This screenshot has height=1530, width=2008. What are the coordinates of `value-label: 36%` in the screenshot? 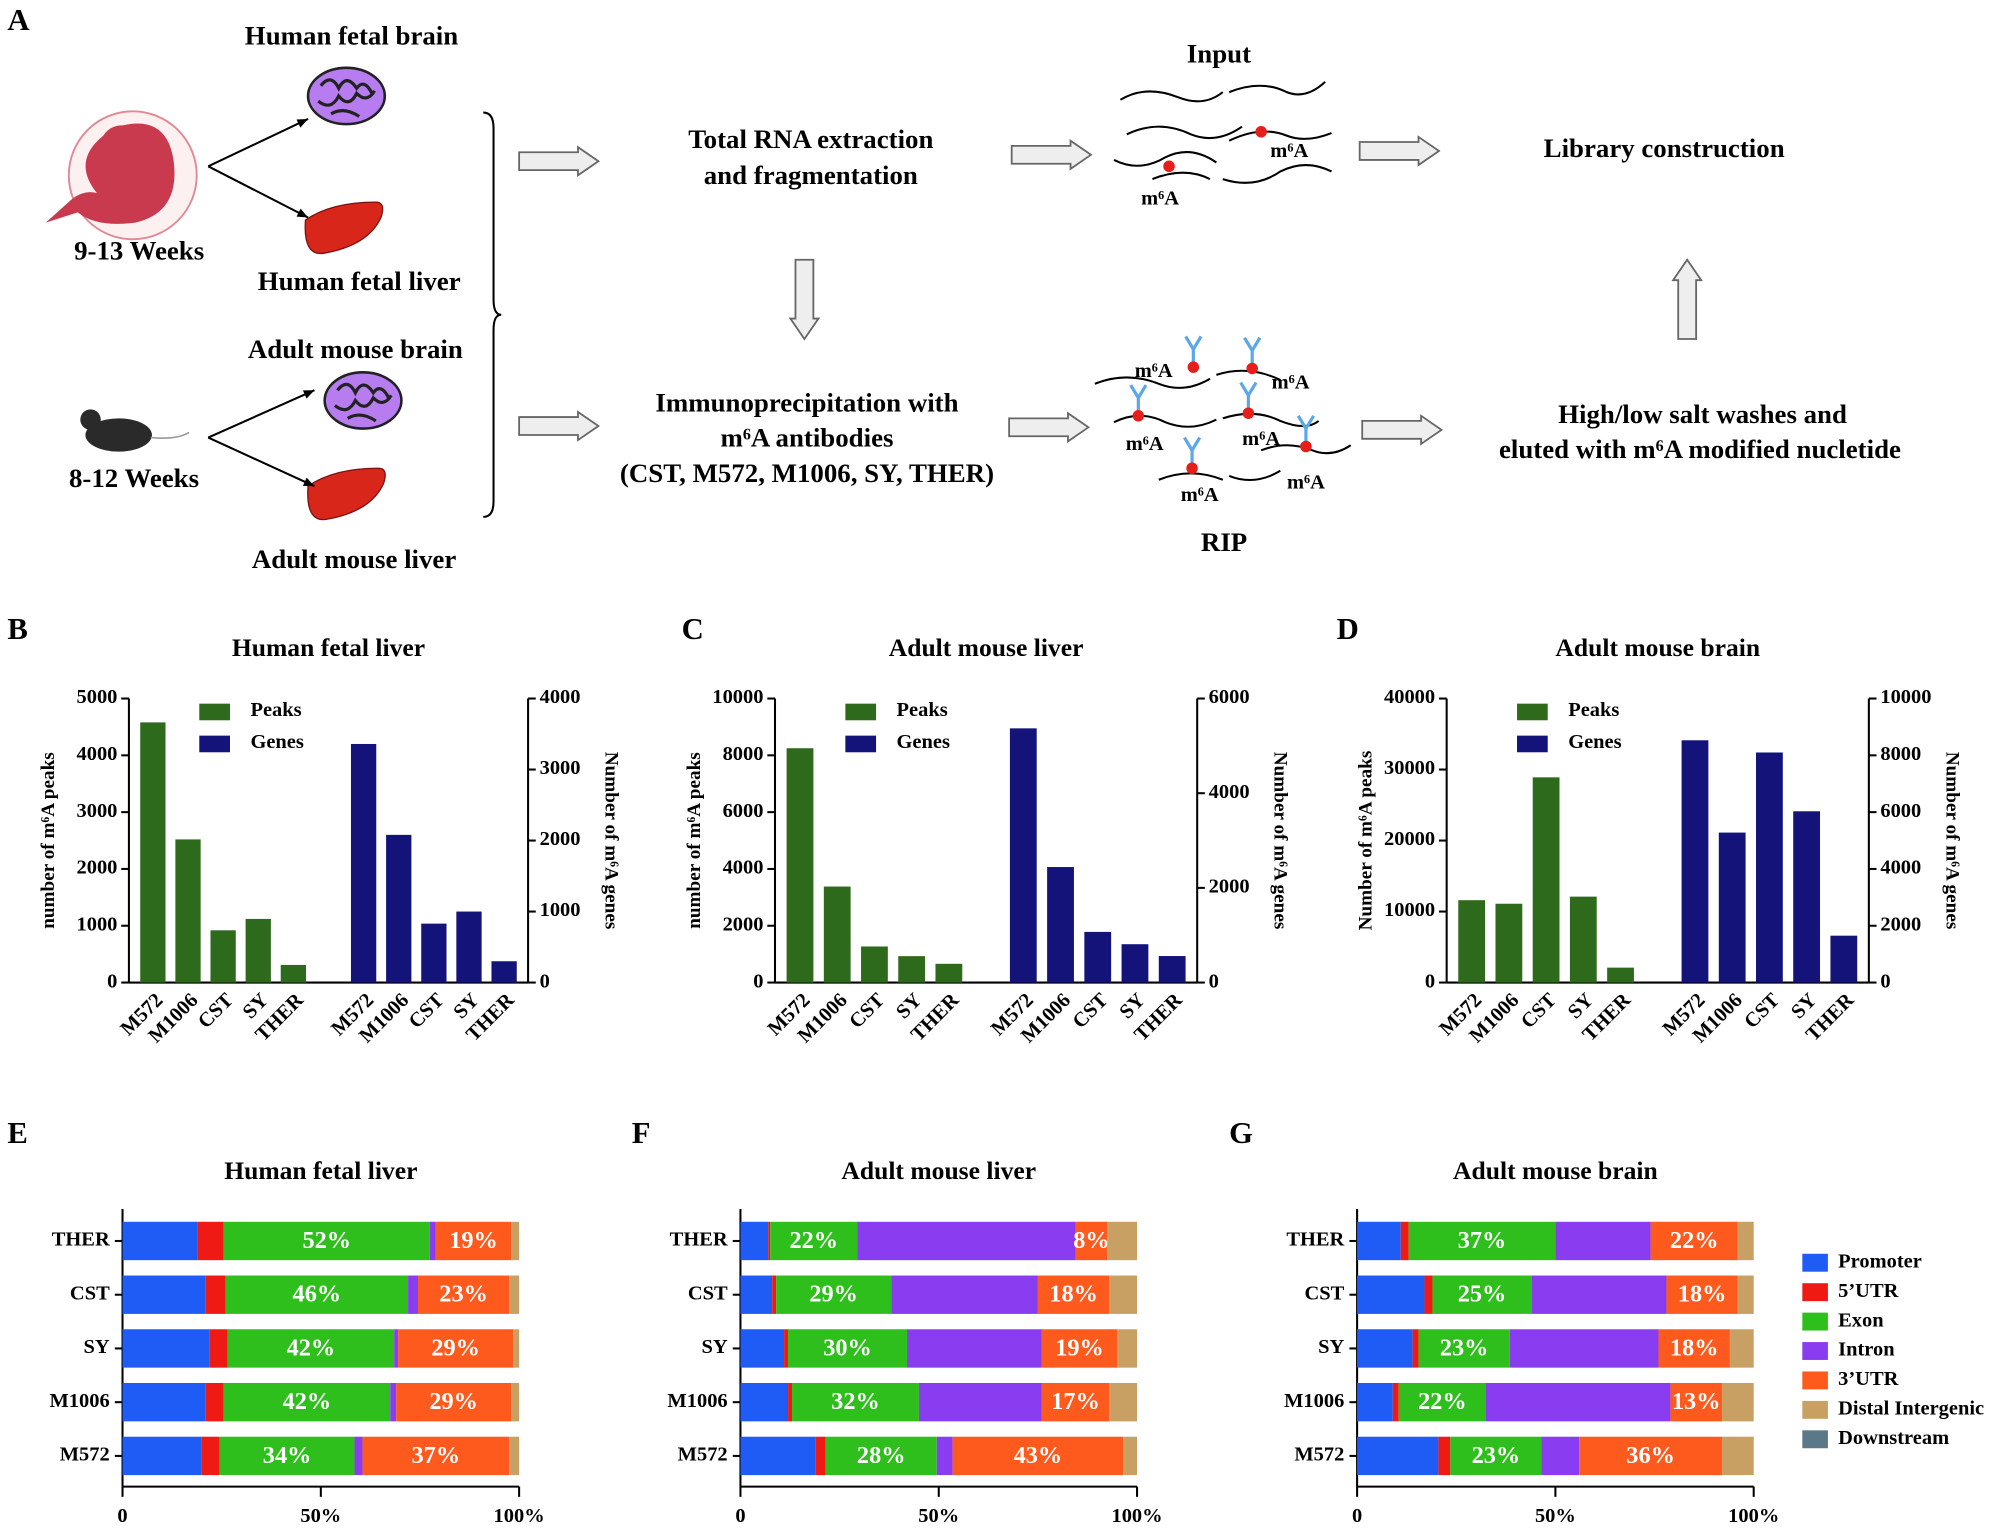 It's located at (1650, 1455).